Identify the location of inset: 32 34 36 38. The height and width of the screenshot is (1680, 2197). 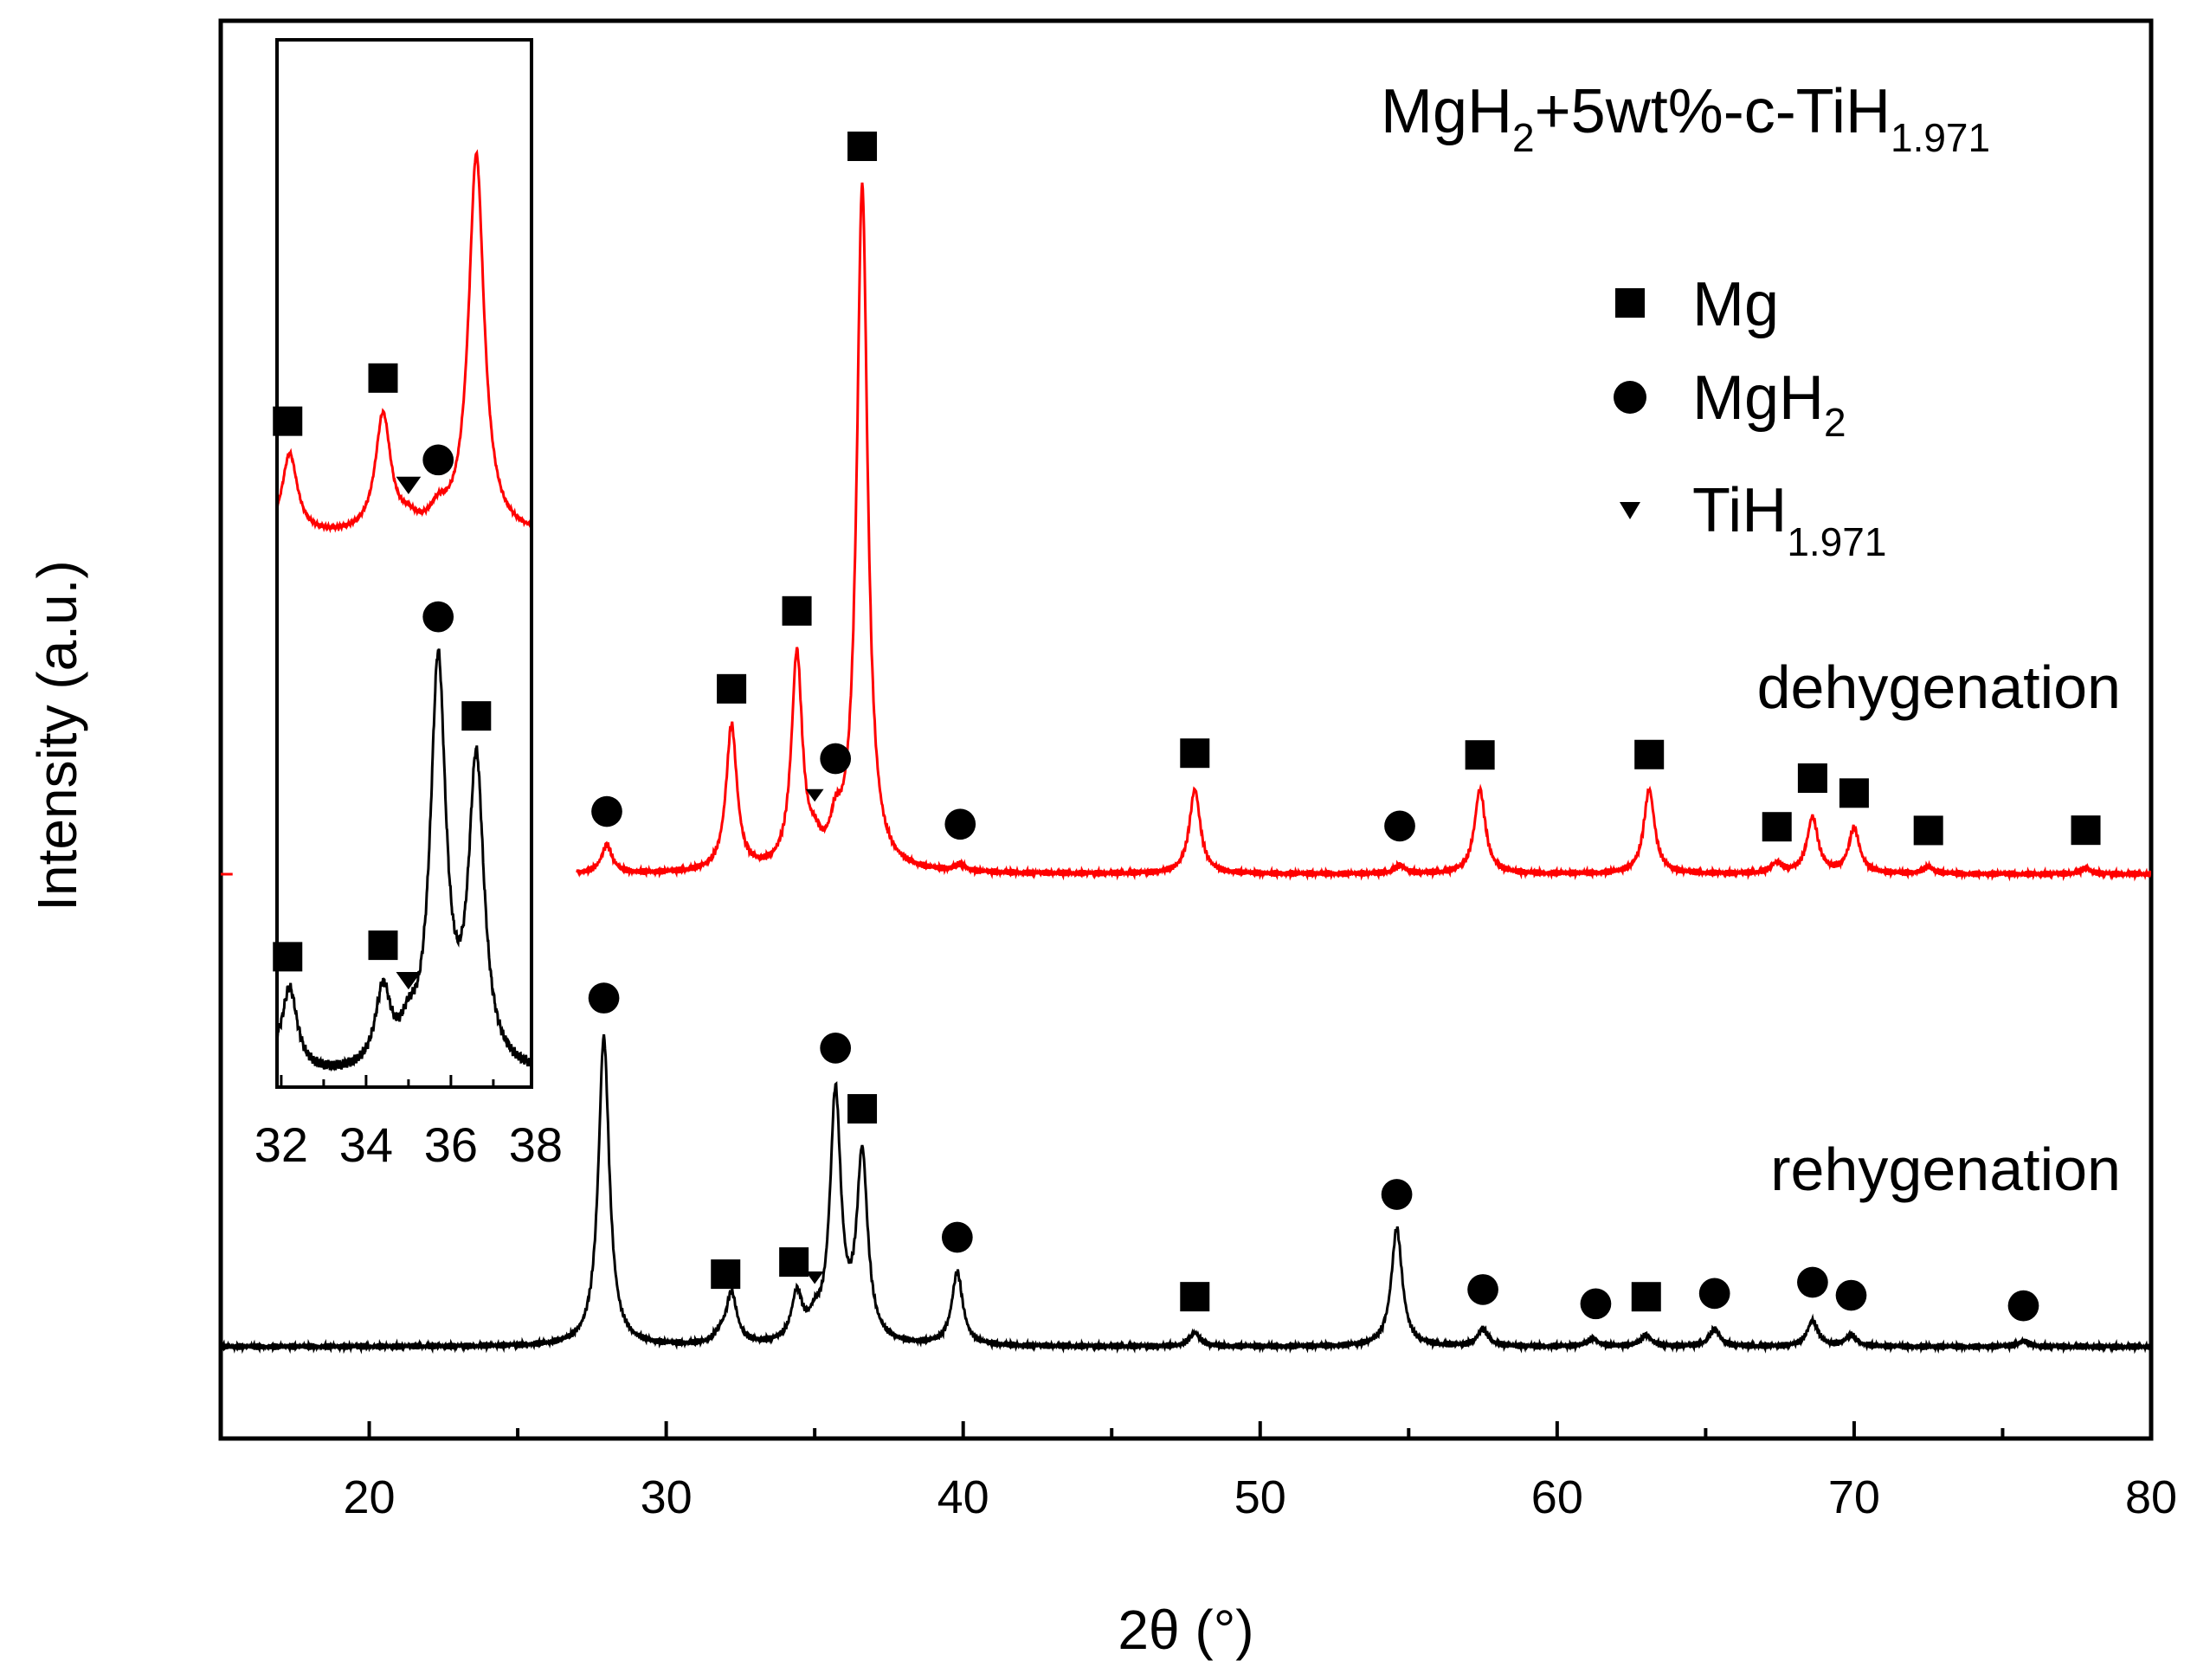
(408, 605).